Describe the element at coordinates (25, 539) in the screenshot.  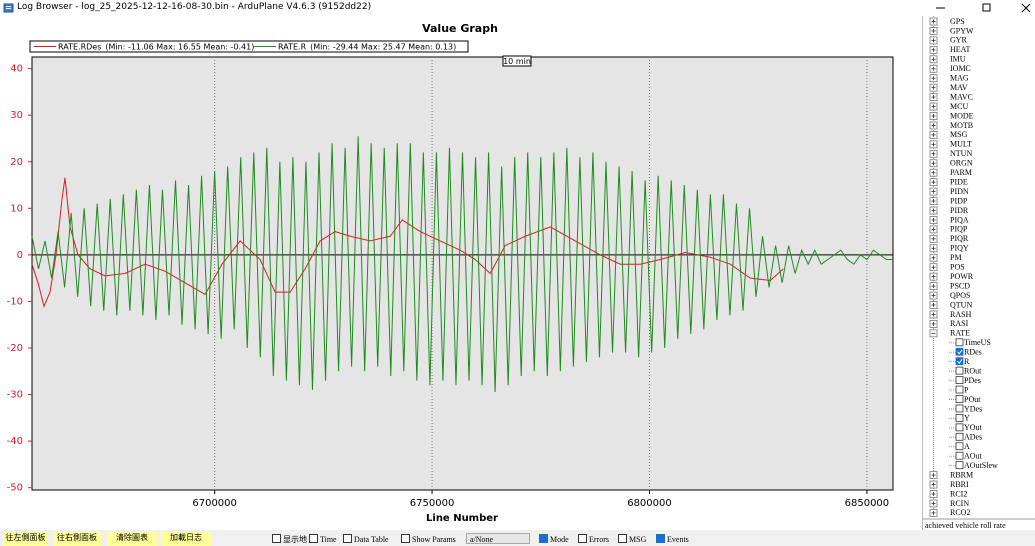
I see `toolbar-button: 往左側面板` at that location.